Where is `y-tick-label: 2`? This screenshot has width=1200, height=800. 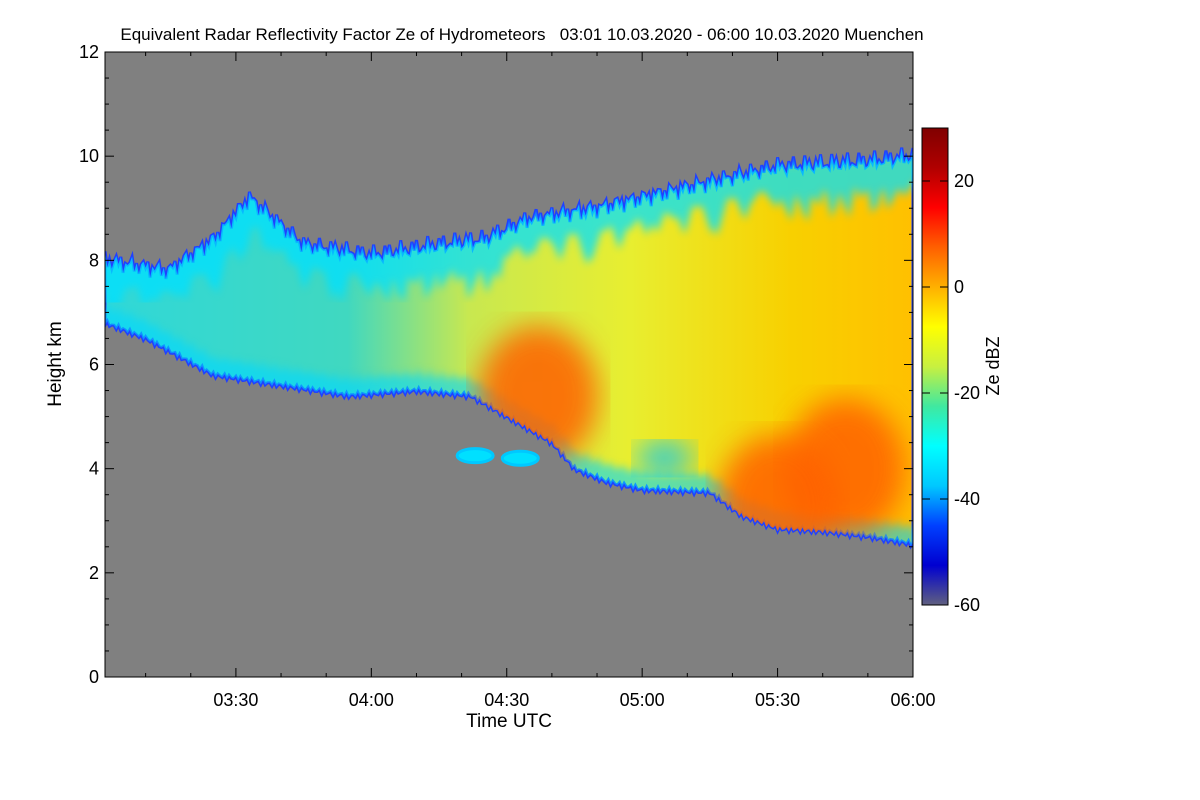 y-tick-label: 2 is located at coordinates (94, 573).